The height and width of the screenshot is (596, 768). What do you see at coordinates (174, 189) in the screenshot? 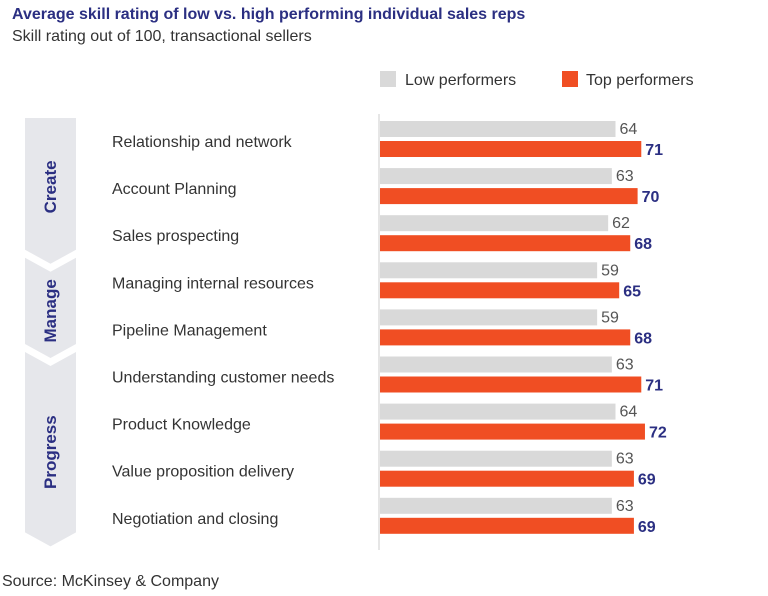
I see `category-label: Account Planning` at bounding box center [174, 189].